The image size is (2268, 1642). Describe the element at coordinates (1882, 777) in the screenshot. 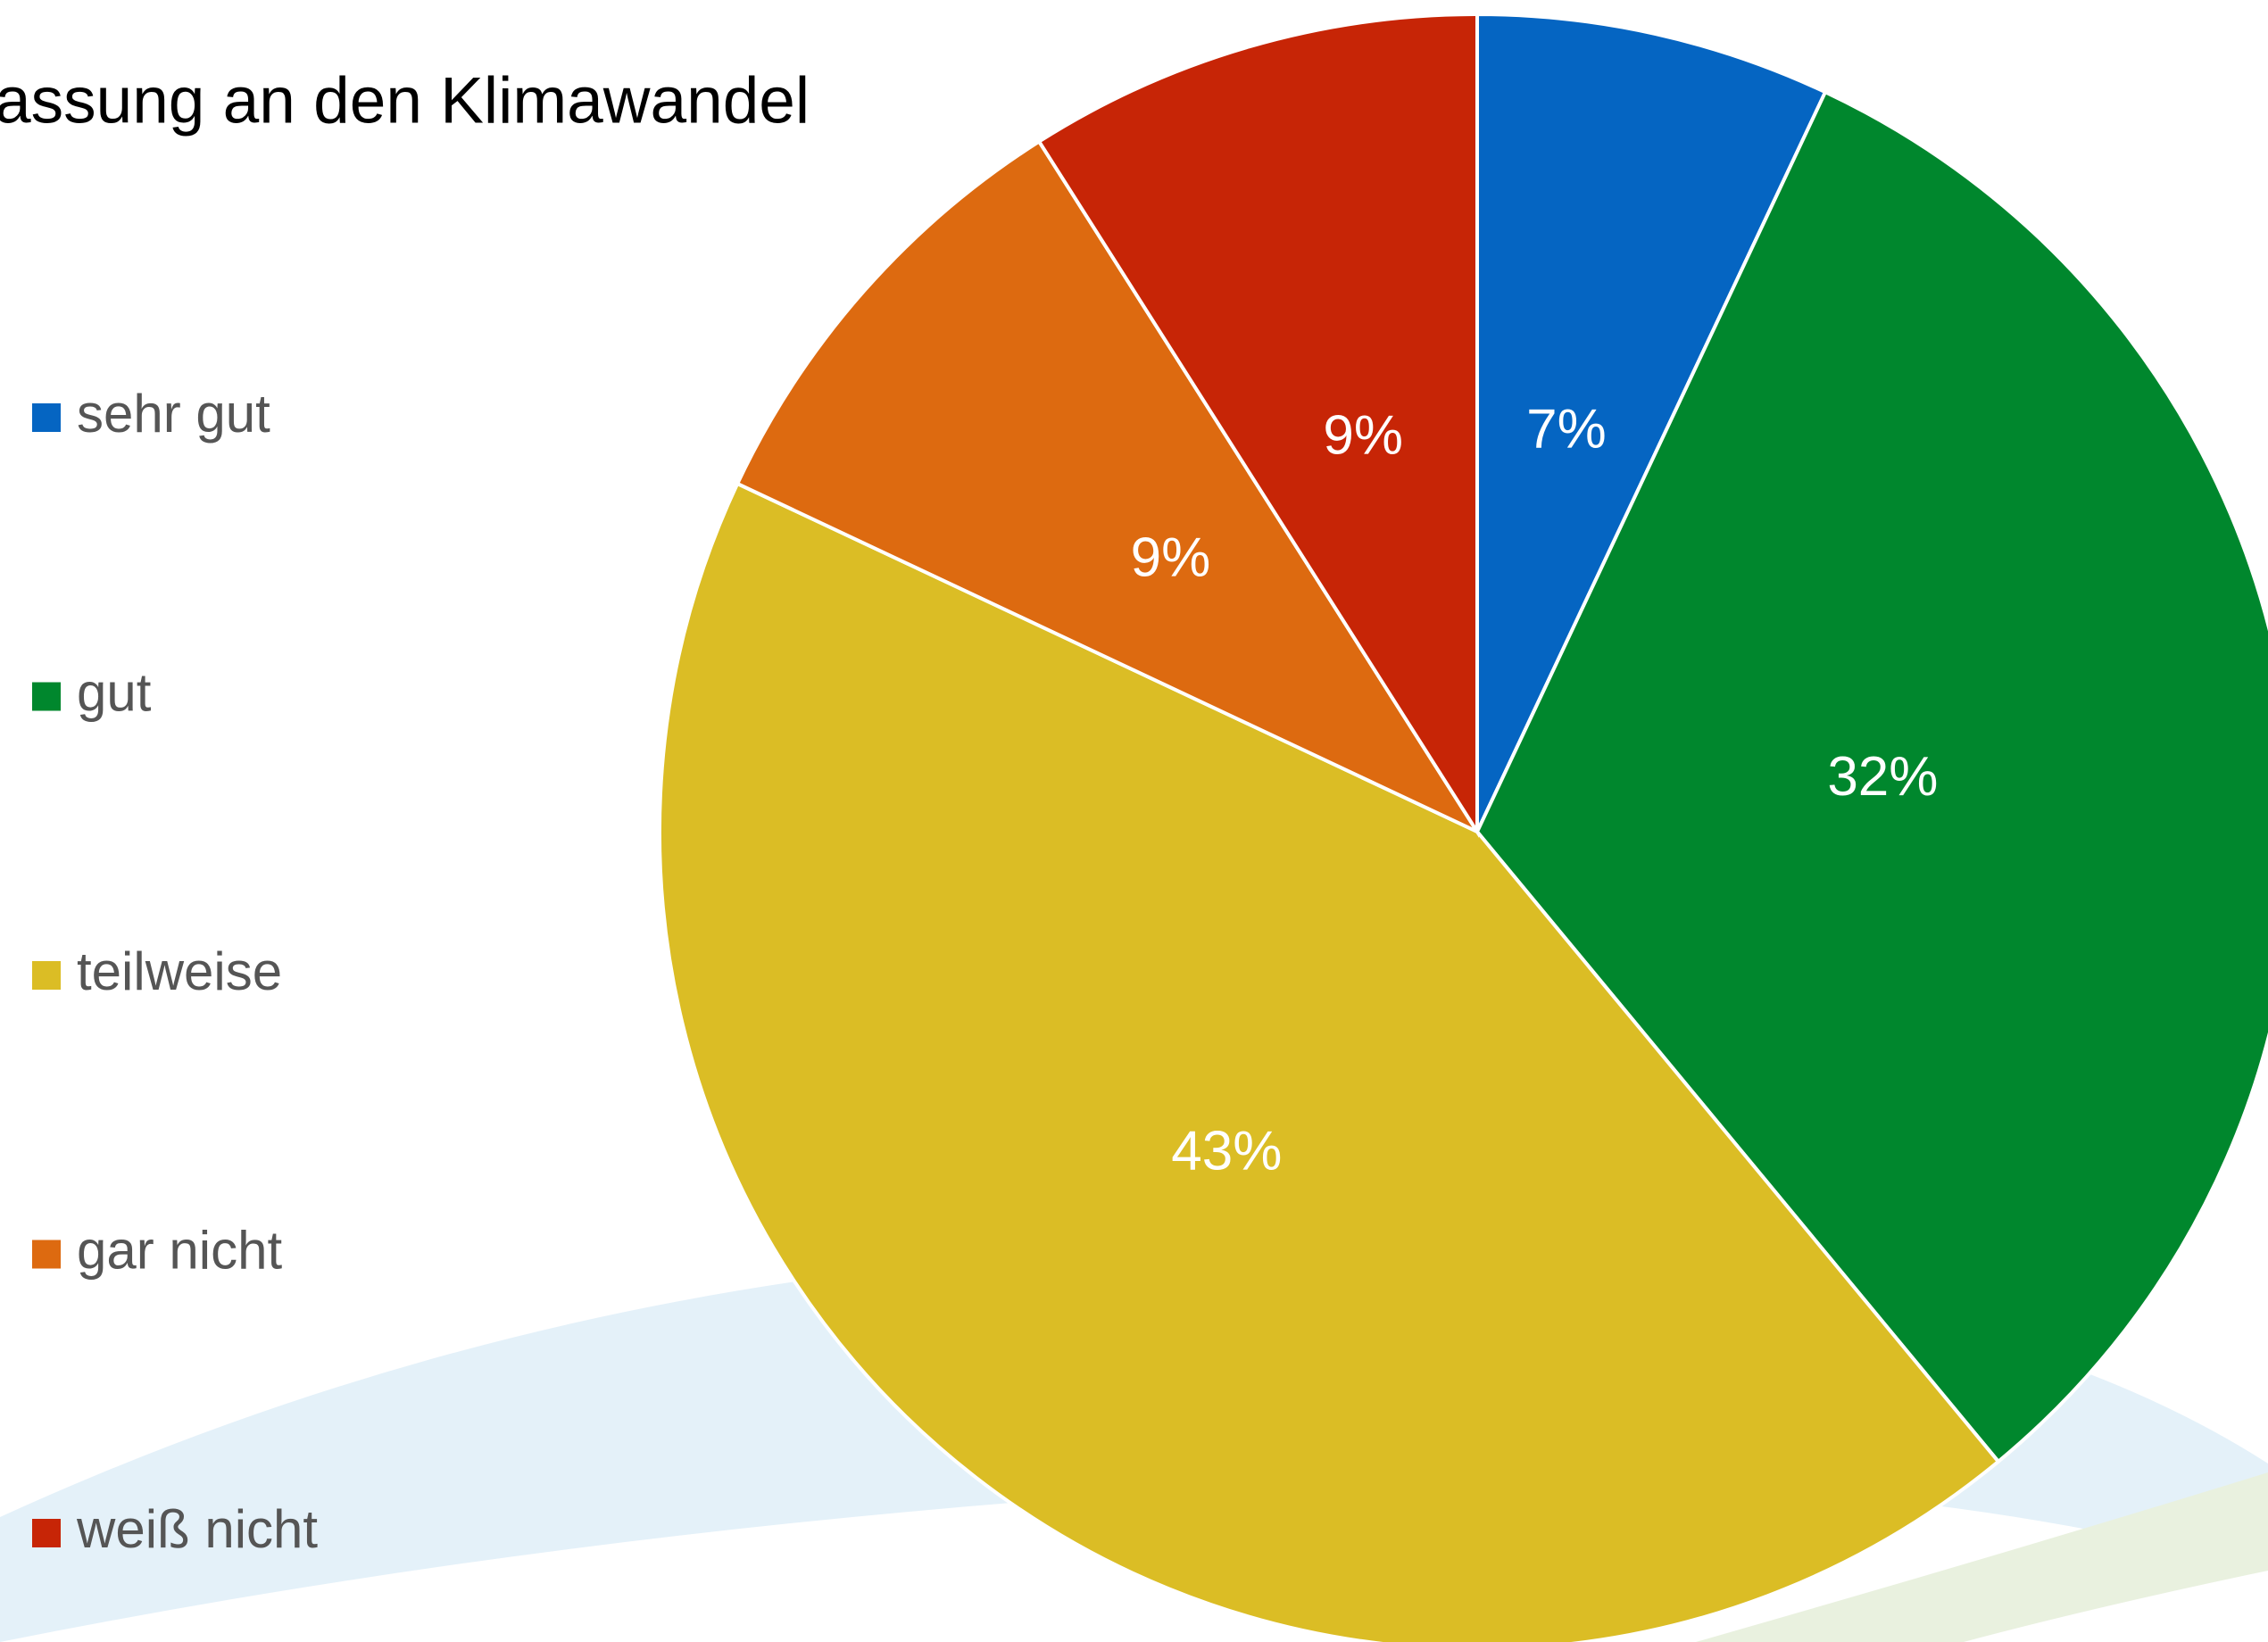

I see `data-label: 32%` at that location.